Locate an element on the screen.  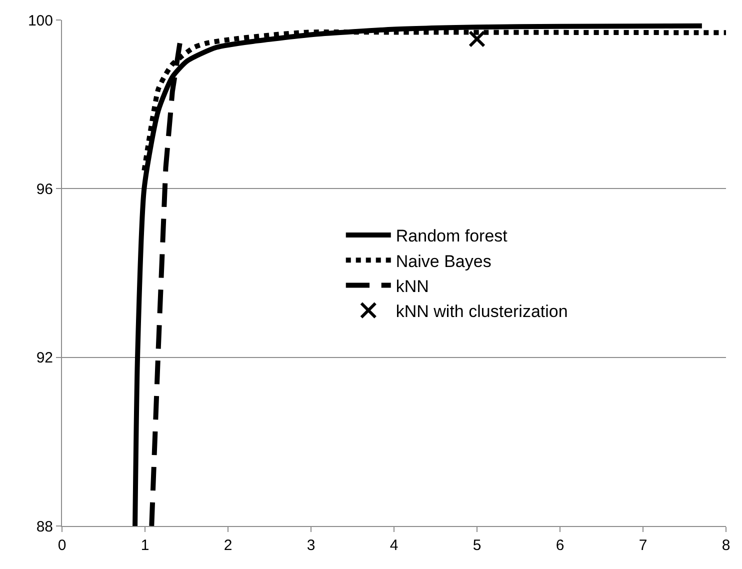
y-tick-label: 100 is located at coordinates (40, 21).